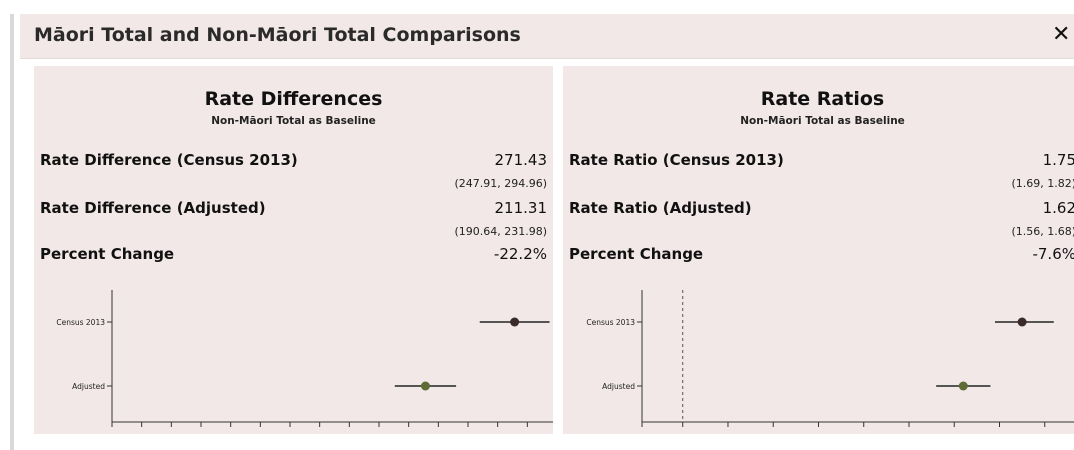 The image size is (1074, 450). What do you see at coordinates (1058, 208) in the screenshot?
I see `rate-ratio-adjusted-value: 1.62` at bounding box center [1058, 208].